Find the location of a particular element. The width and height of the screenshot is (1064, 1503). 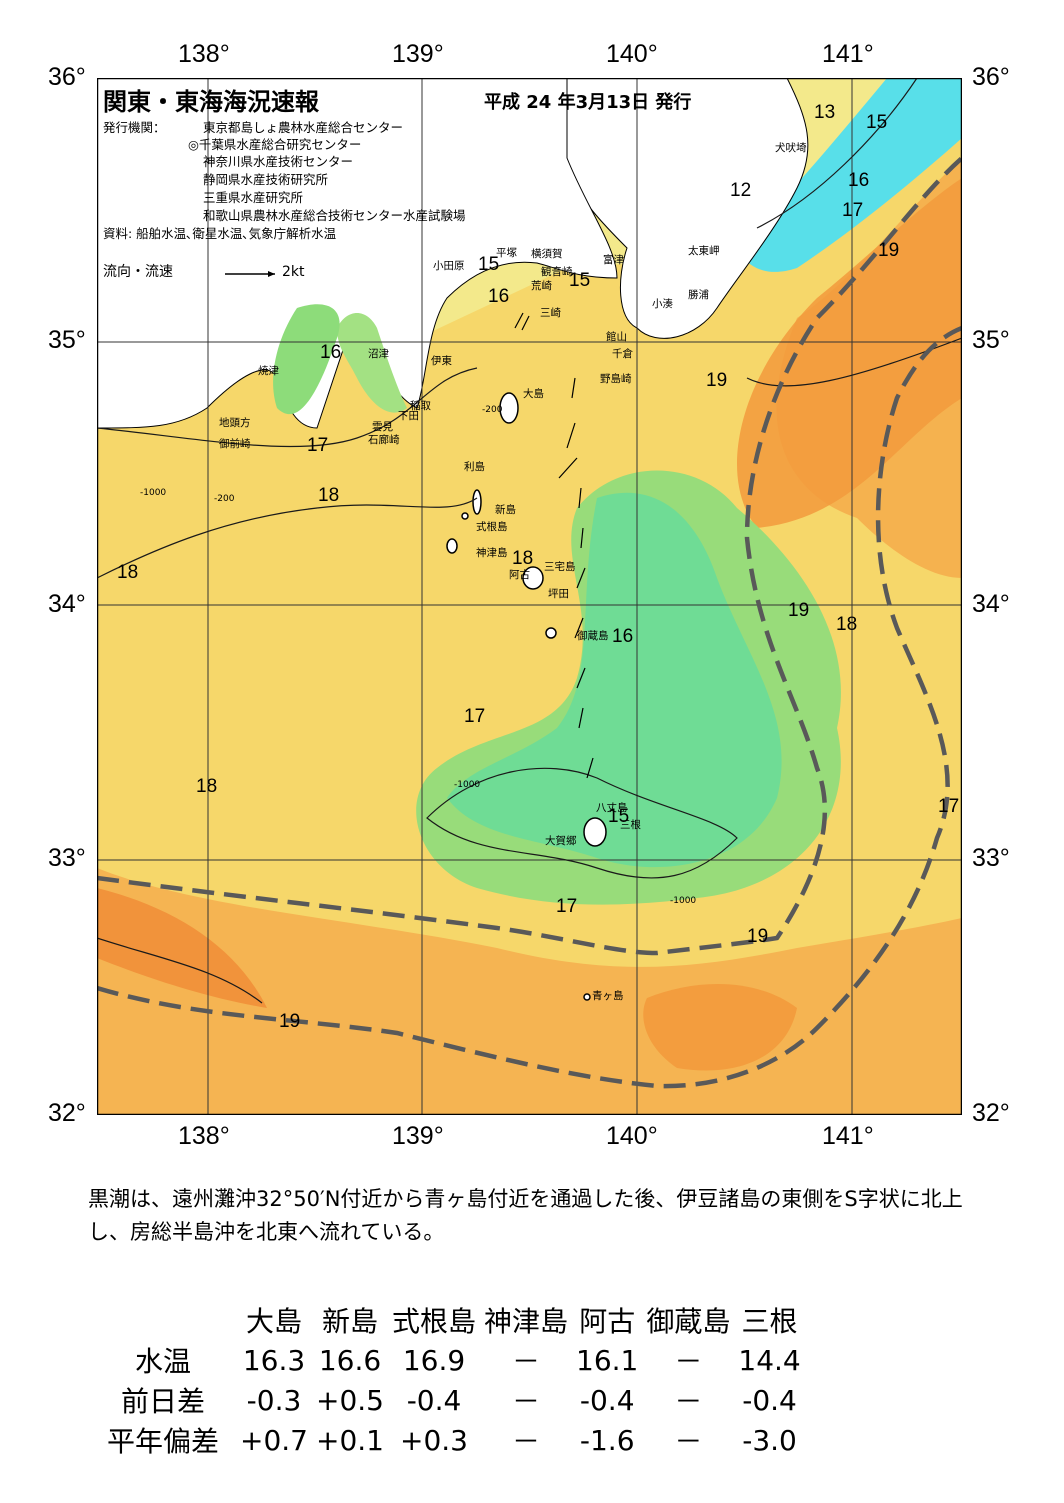

table-cell: +0.7 is located at coordinates (274, 1440).